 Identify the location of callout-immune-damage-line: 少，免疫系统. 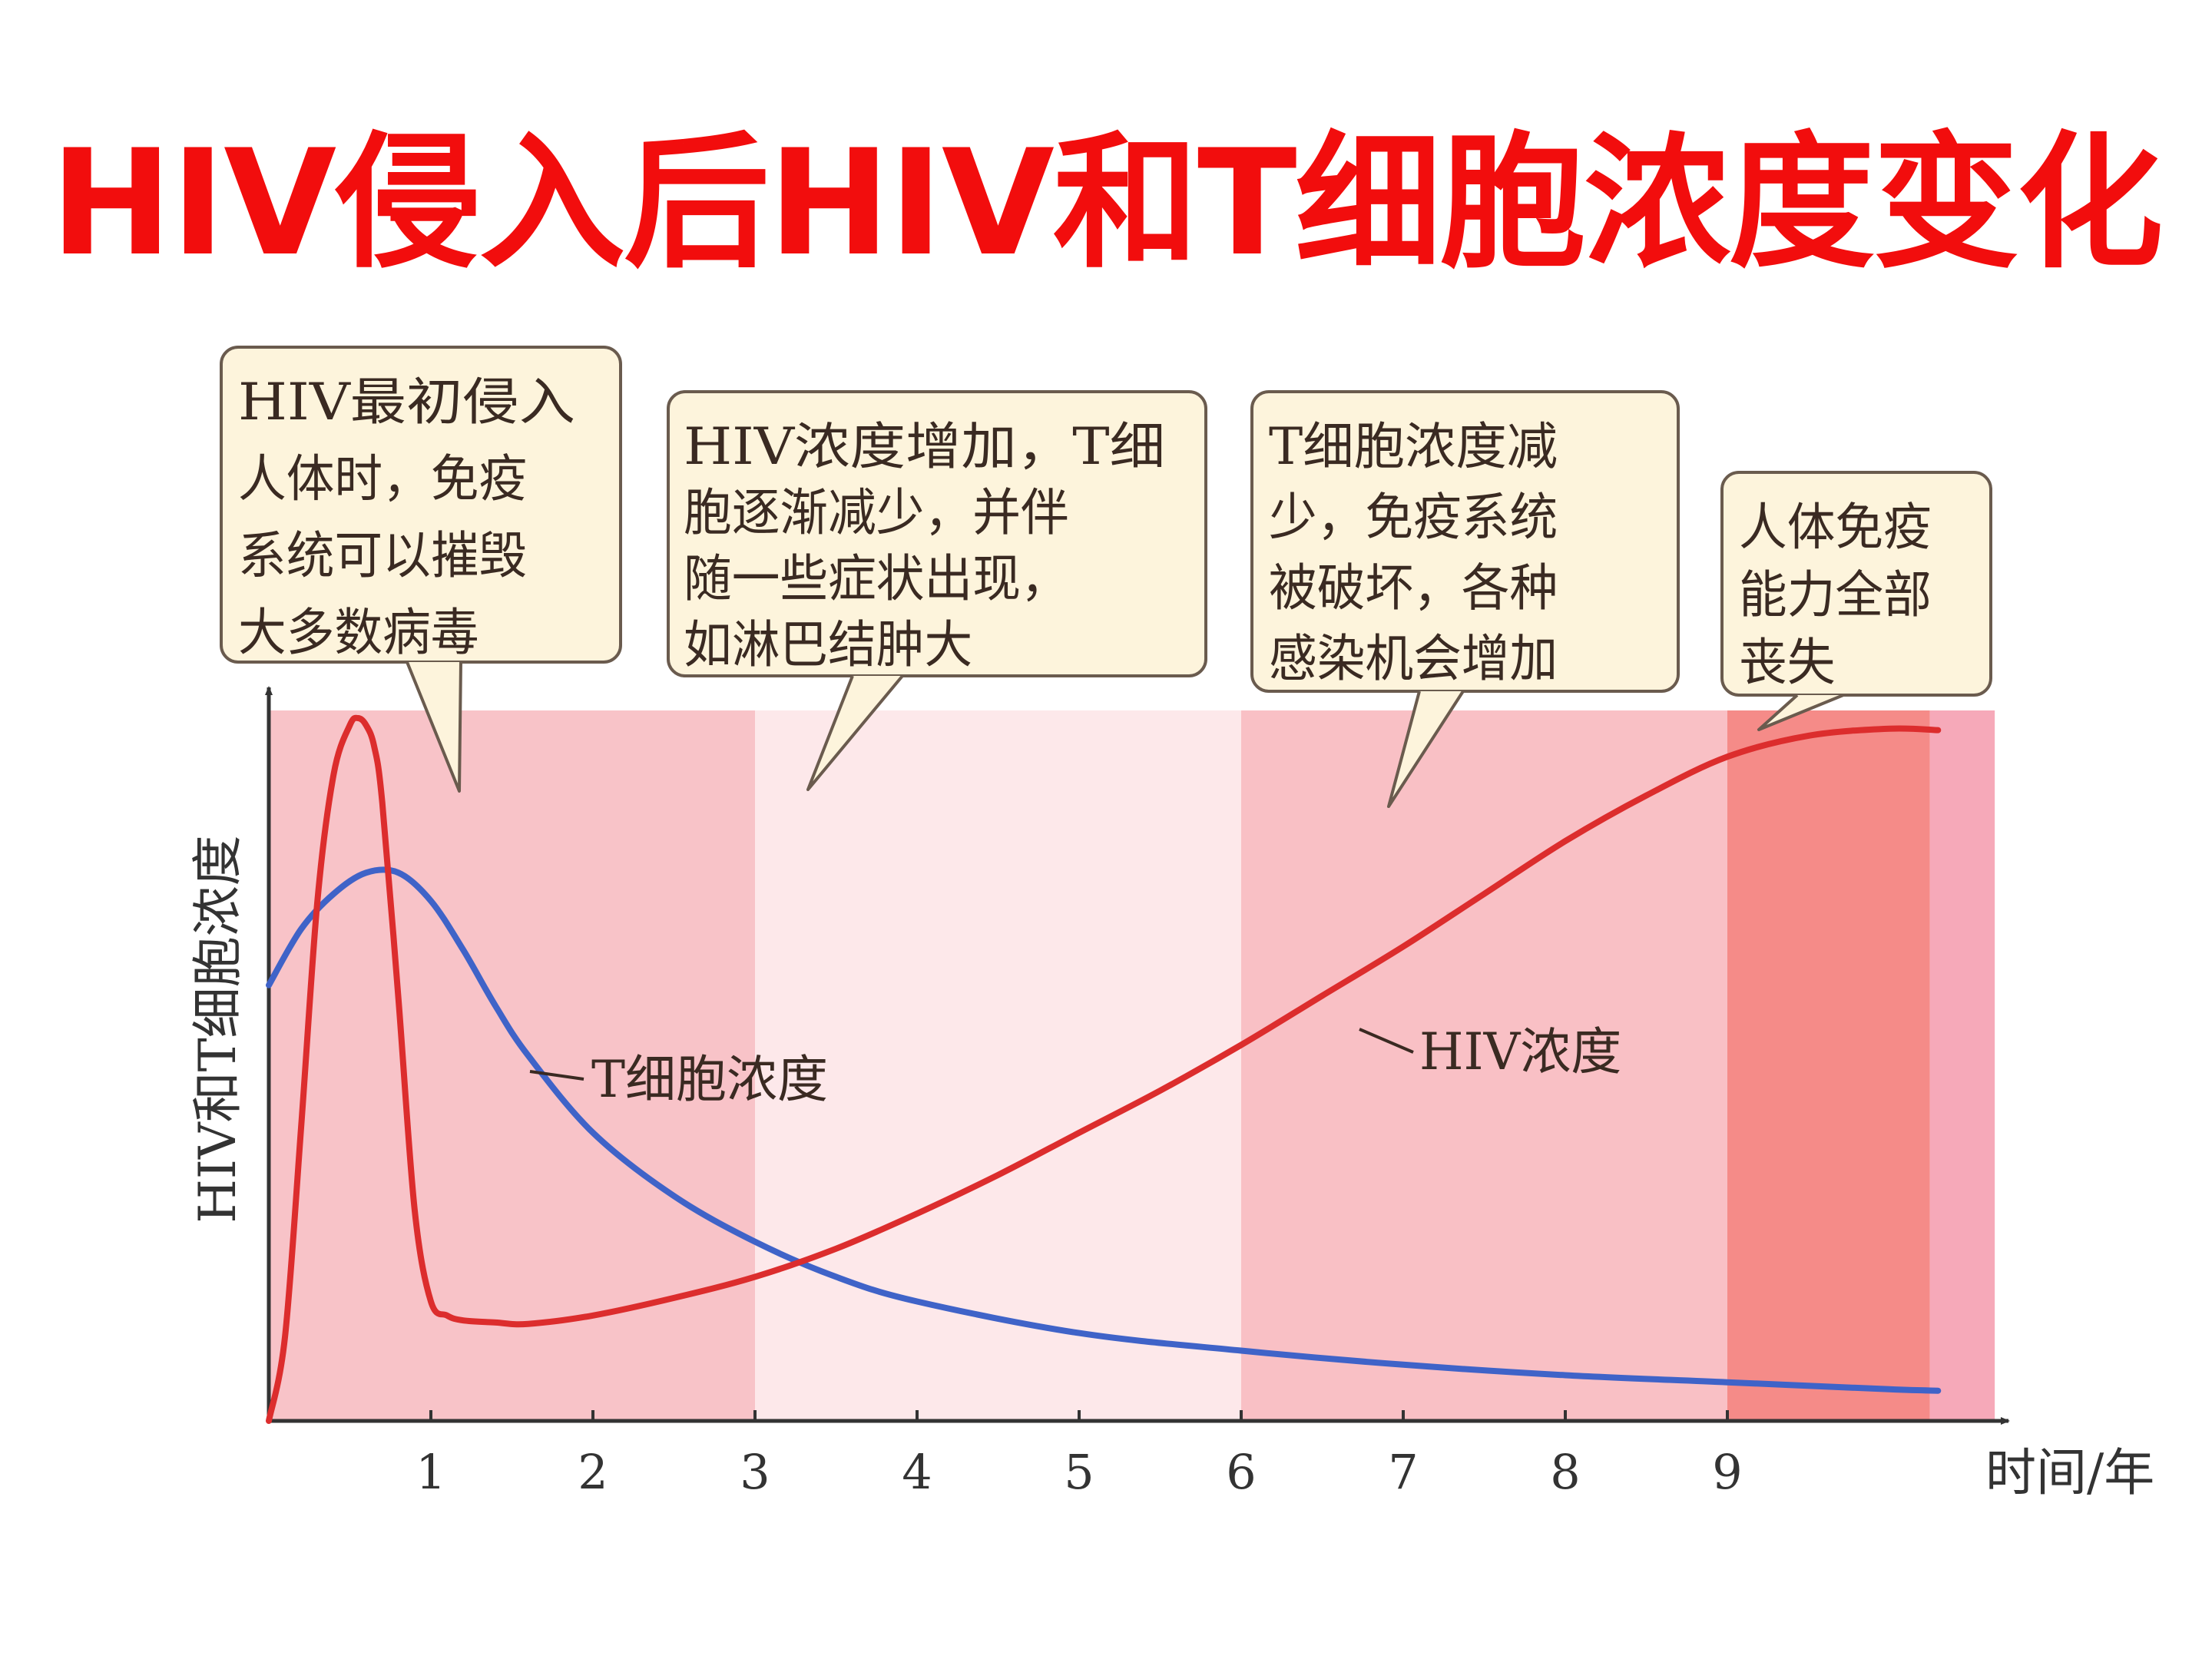
(1413, 518).